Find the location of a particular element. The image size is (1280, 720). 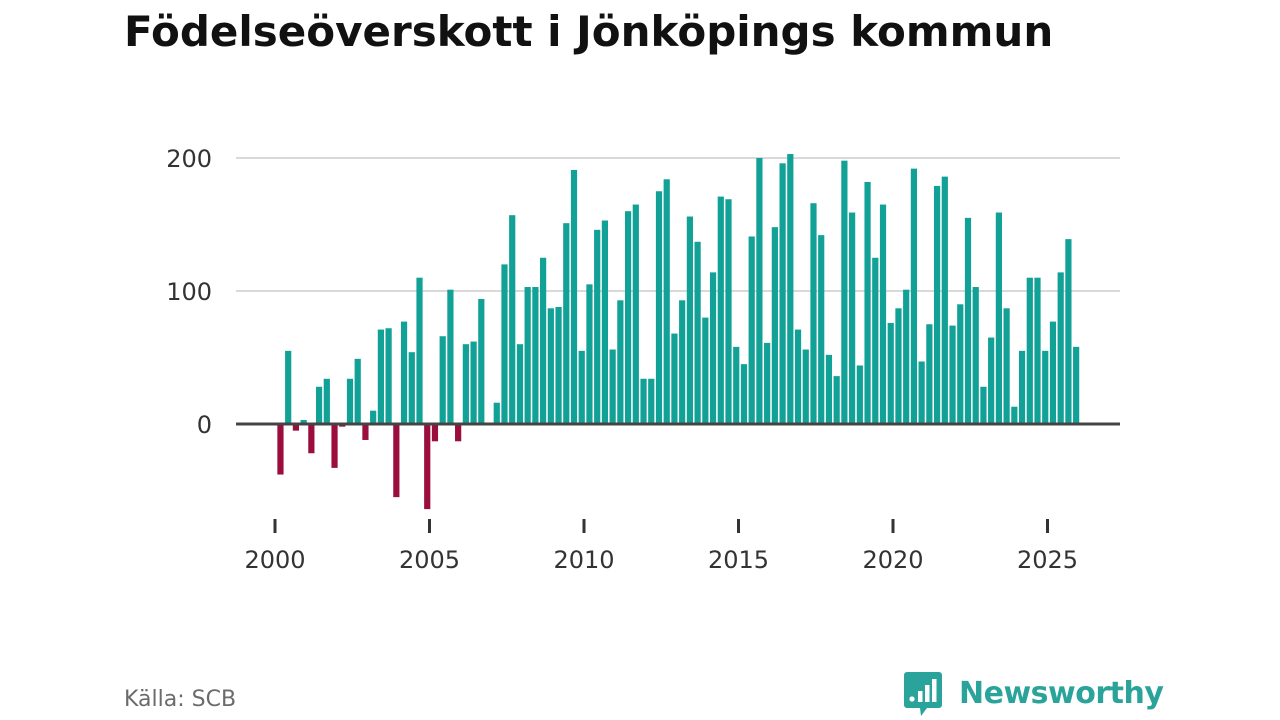

gridlines is located at coordinates (678, 224).